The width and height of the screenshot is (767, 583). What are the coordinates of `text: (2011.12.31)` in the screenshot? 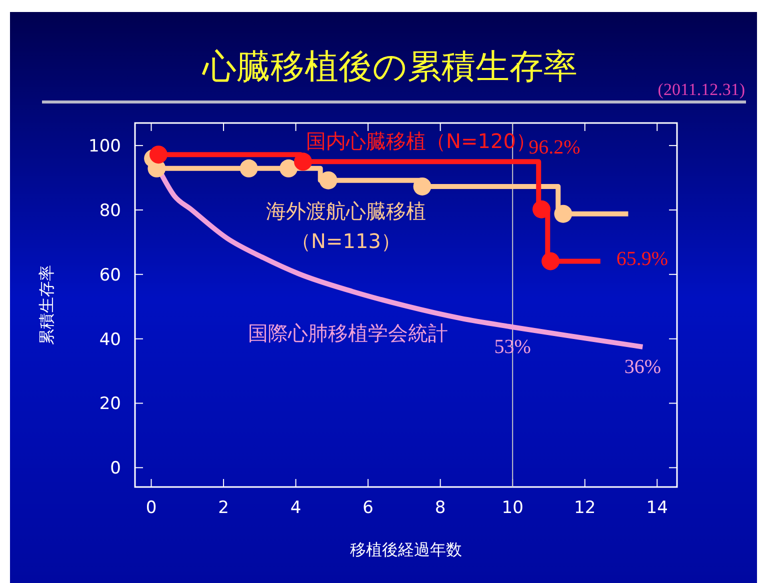 It's located at (701, 89).